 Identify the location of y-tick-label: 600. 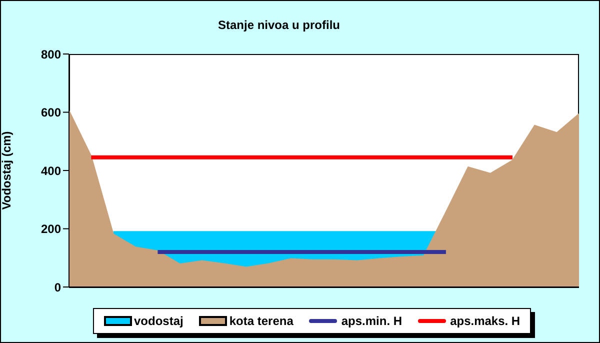
(51, 113).